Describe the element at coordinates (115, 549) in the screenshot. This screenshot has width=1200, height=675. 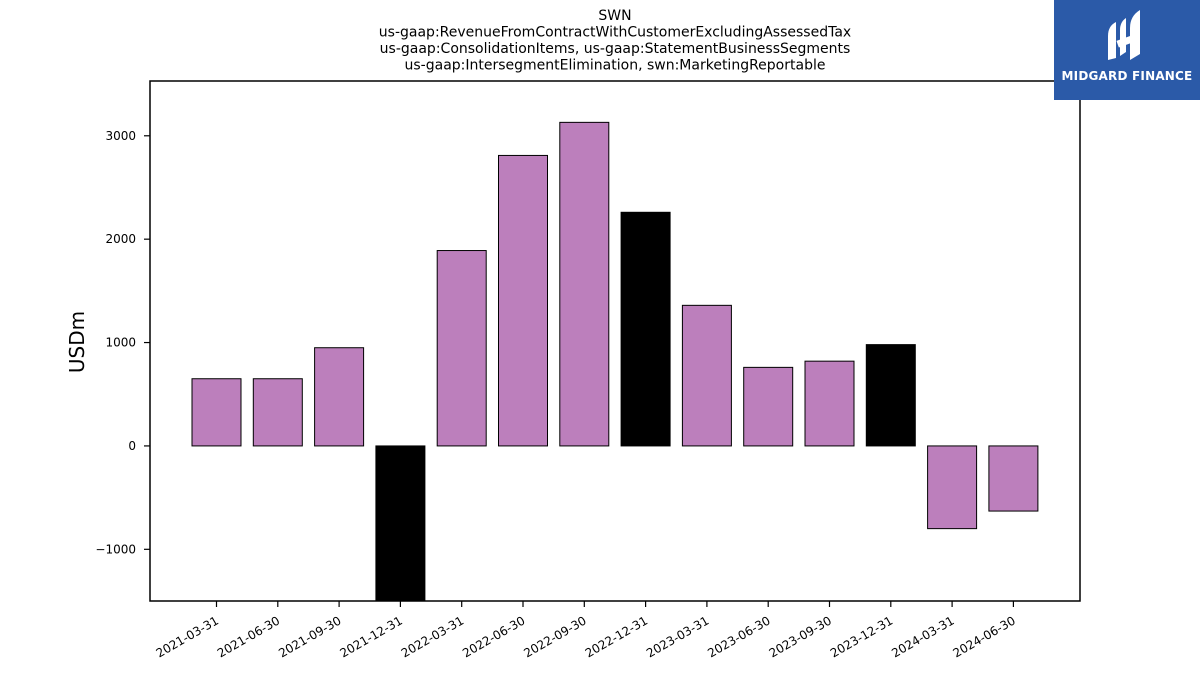
I see `y-tick-label: −1000` at that location.